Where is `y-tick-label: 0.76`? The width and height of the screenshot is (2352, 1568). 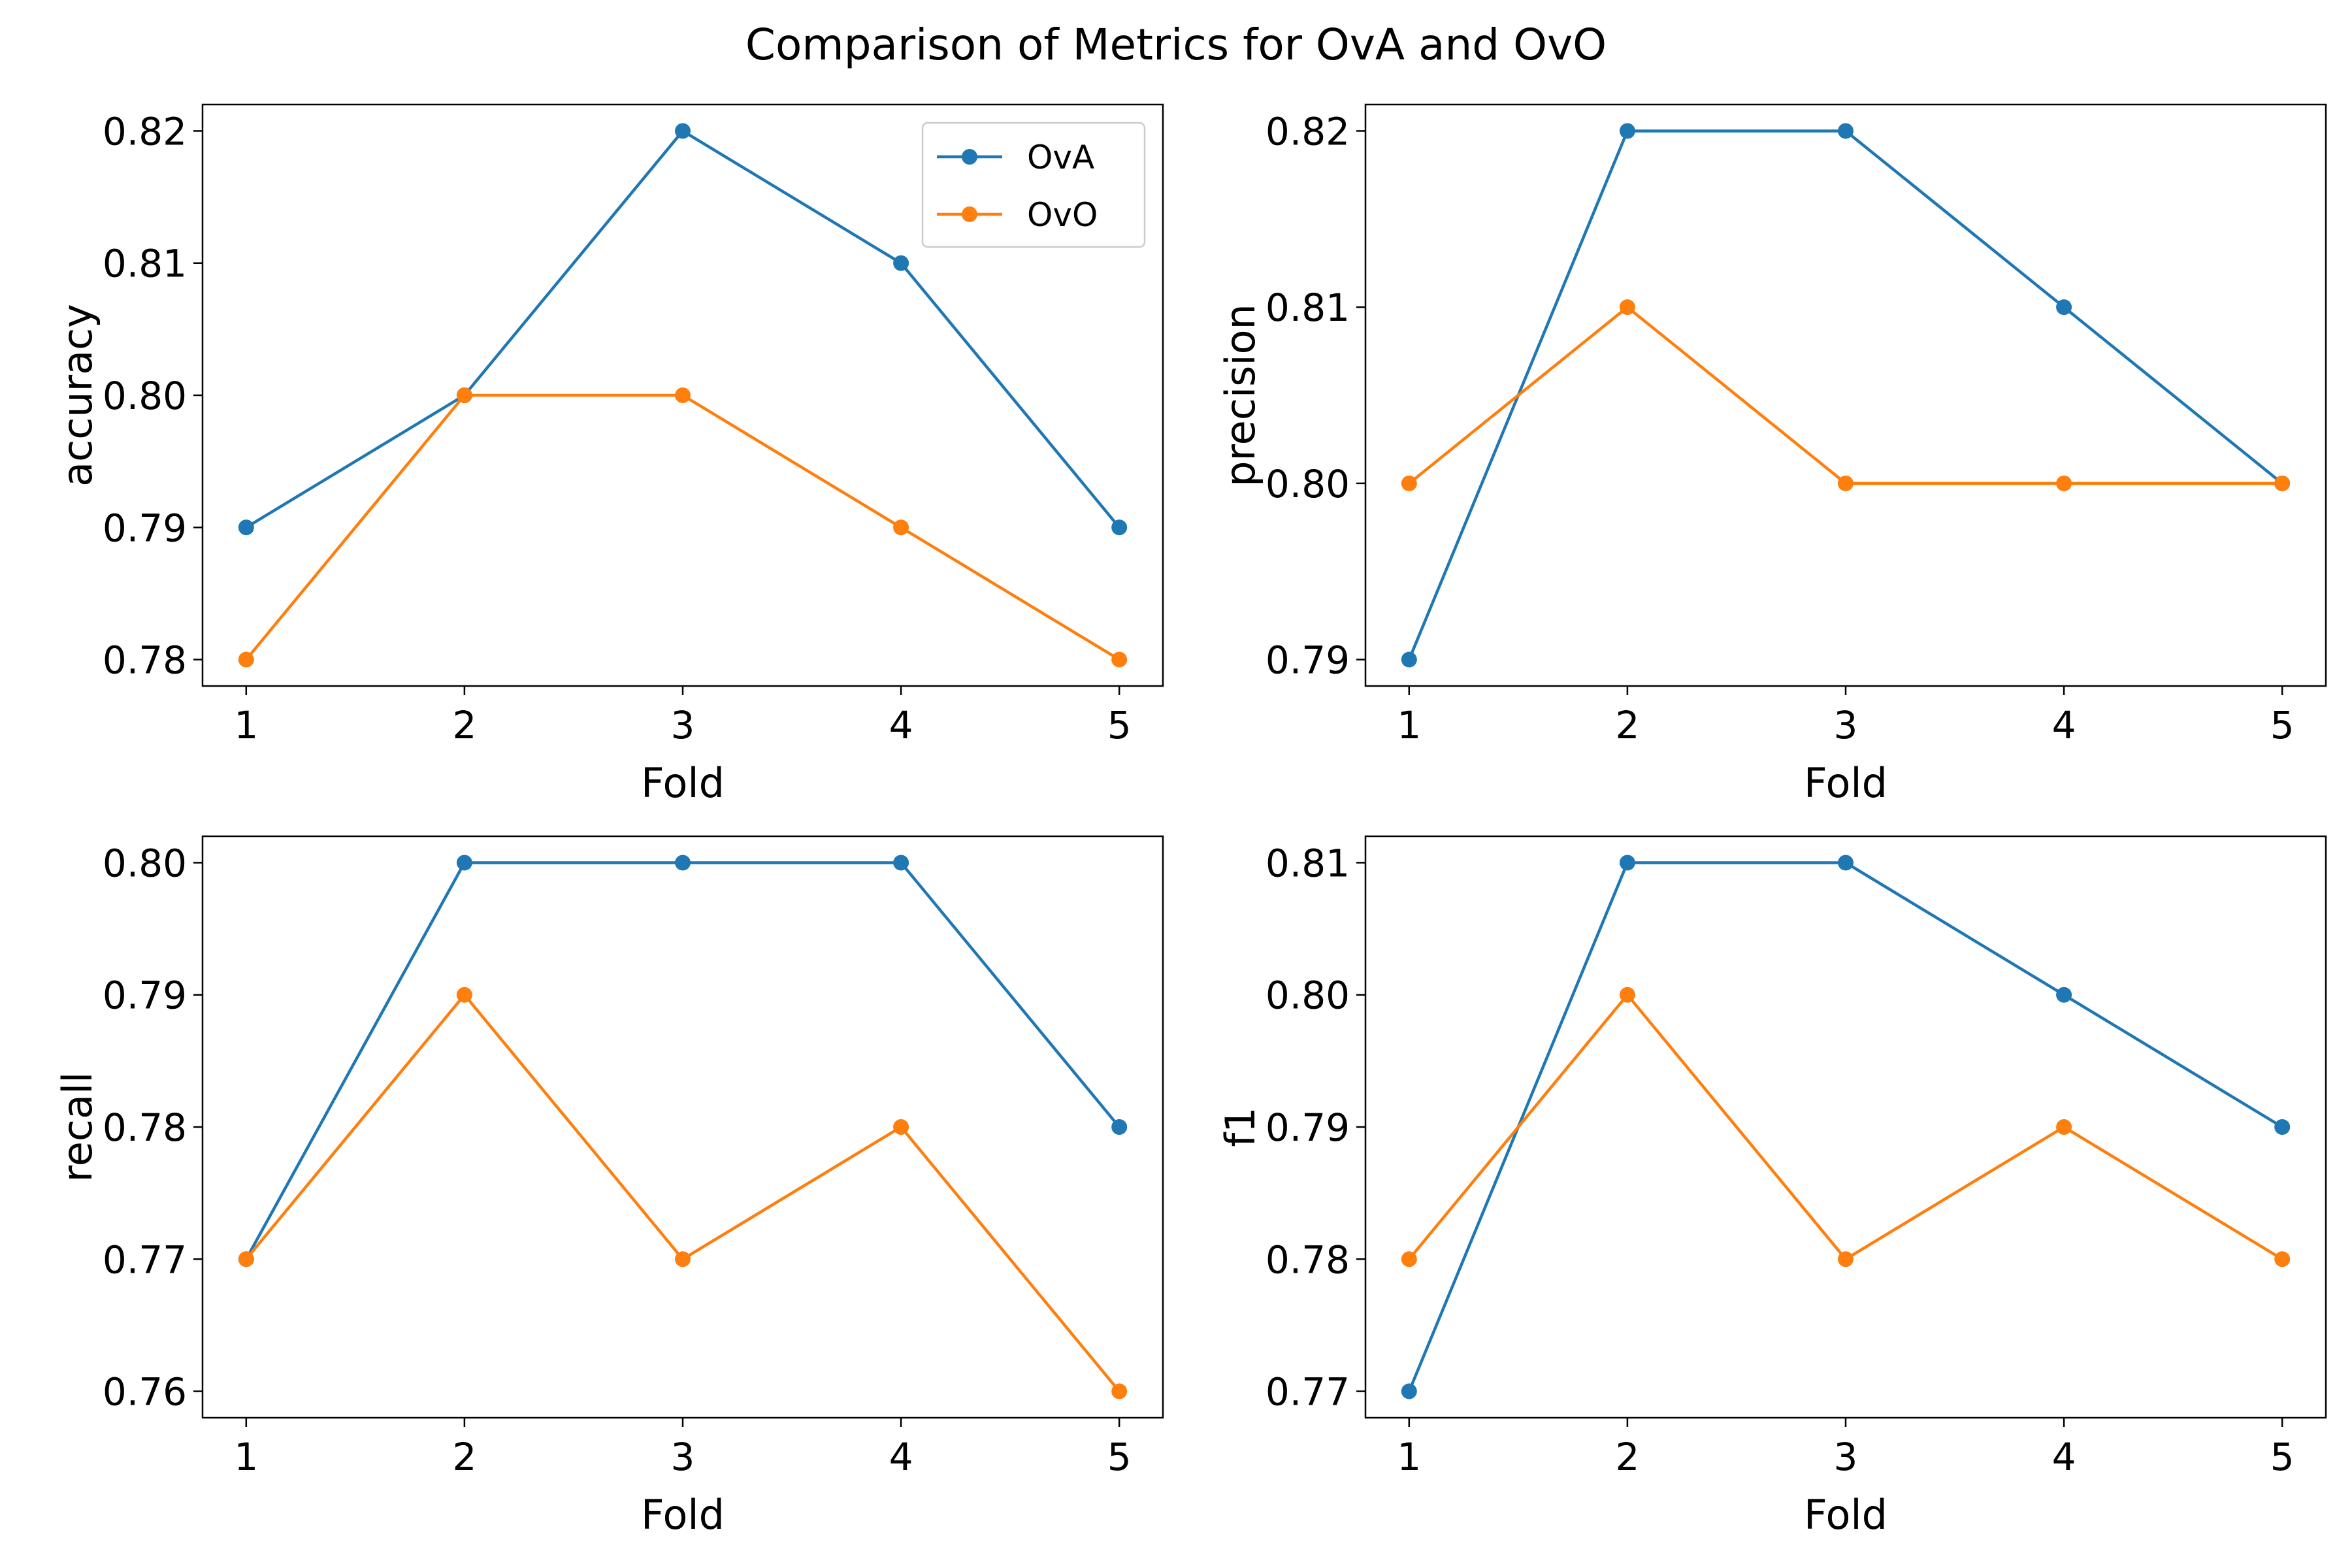 y-tick-label: 0.76 is located at coordinates (145, 1392).